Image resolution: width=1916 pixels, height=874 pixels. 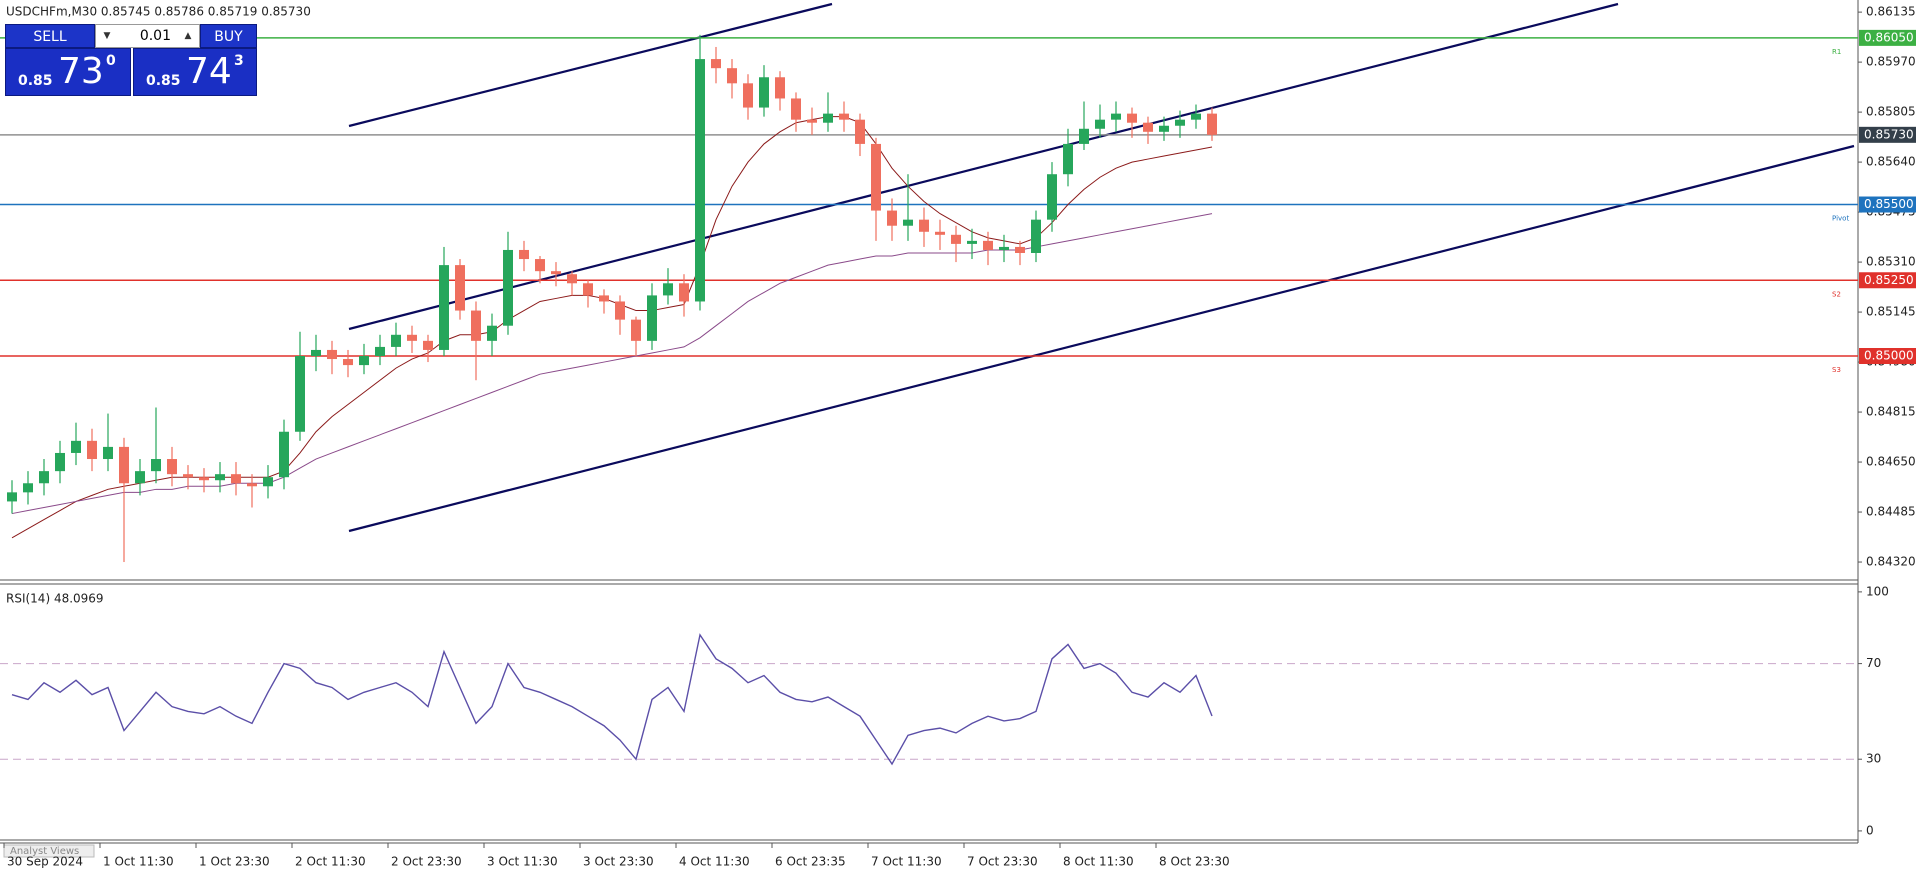 I want to click on trendline, so click(x=590, y=65).